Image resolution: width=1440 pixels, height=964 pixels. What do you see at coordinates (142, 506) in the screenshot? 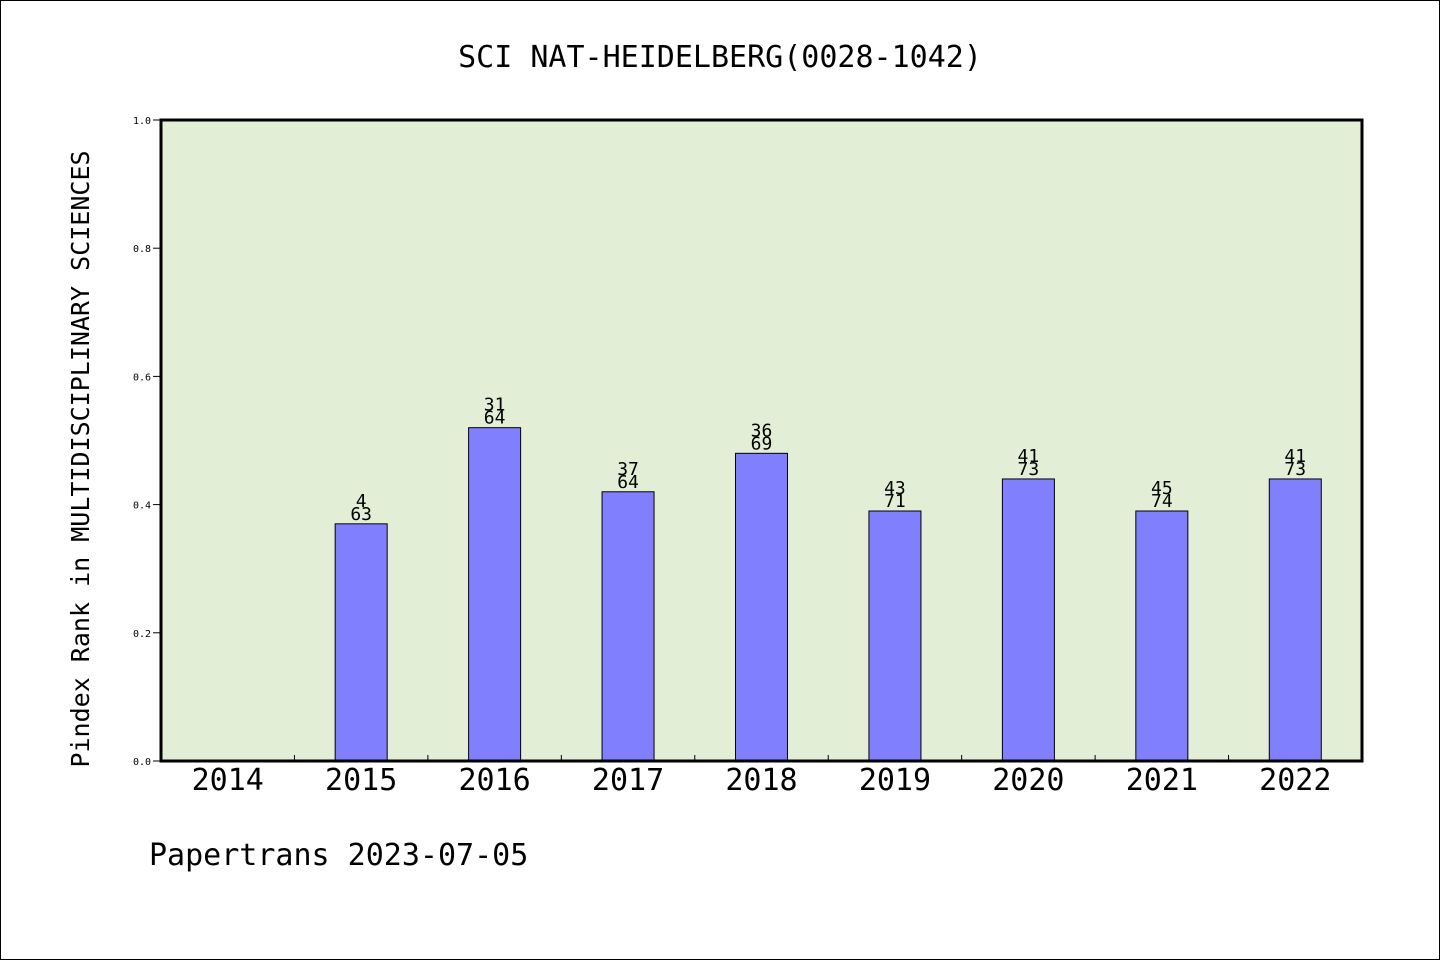
I see `y-tick-label: 0.4` at bounding box center [142, 506].